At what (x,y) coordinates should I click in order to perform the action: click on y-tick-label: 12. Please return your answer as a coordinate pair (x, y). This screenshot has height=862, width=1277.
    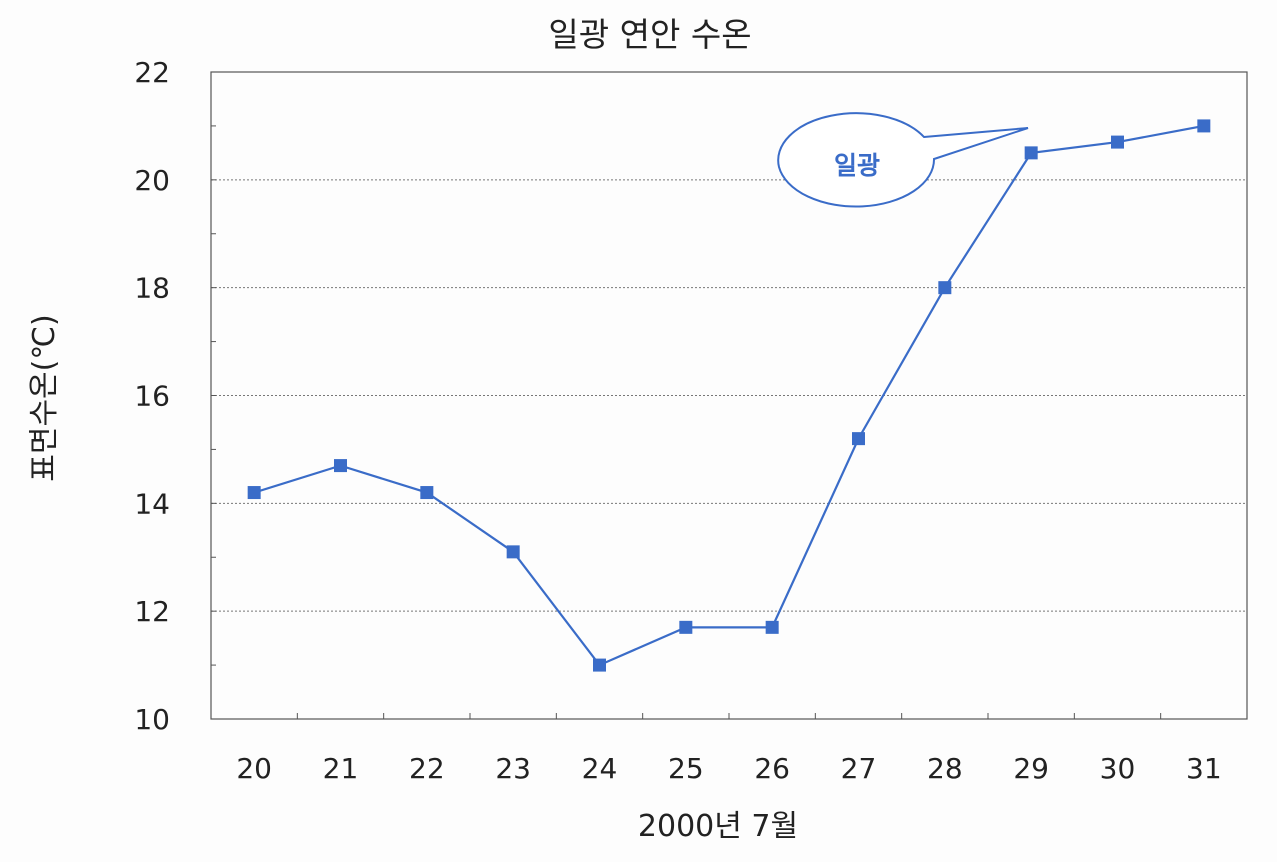
    Looking at the image, I should click on (152, 611).